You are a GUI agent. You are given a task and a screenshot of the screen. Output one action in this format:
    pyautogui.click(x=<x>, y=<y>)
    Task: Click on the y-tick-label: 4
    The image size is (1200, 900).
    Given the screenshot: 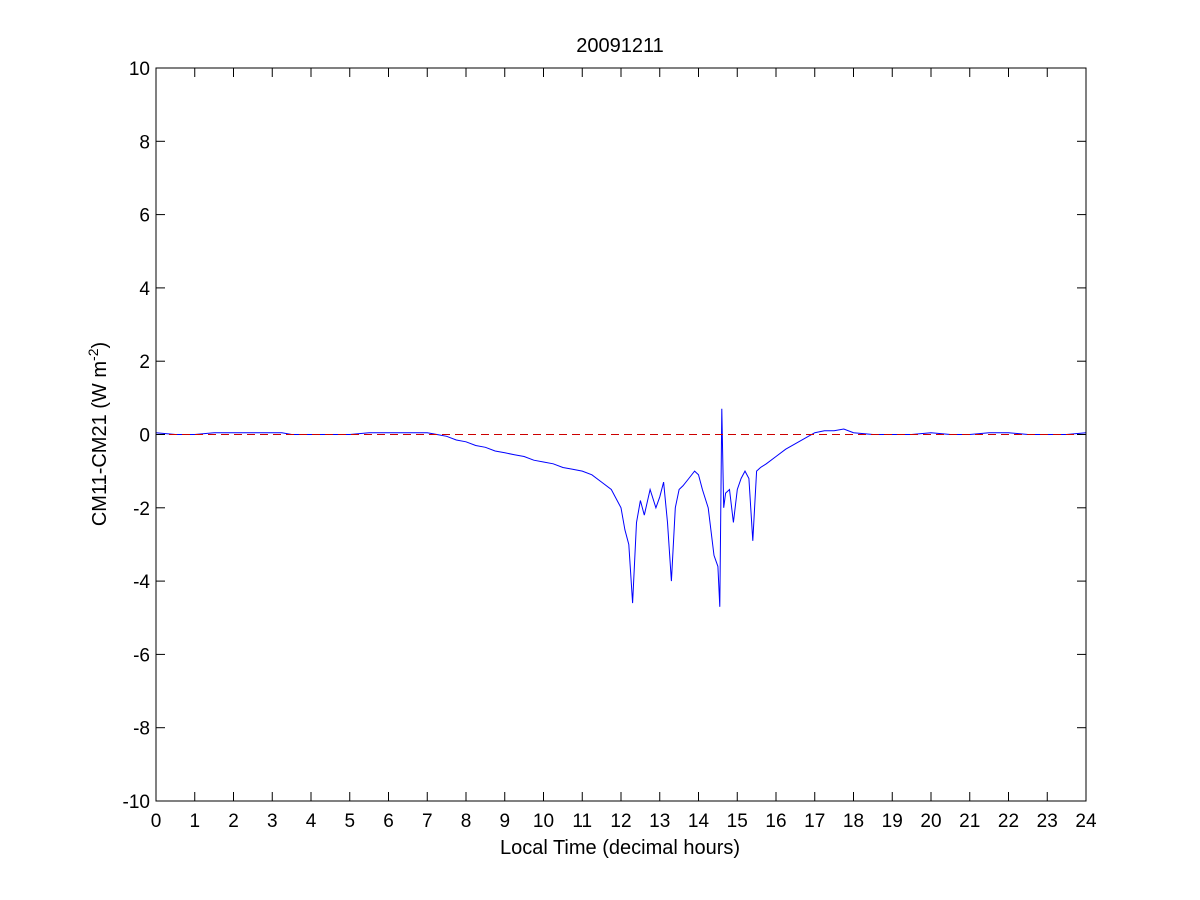 What is the action you would take?
    pyautogui.click(x=144, y=289)
    